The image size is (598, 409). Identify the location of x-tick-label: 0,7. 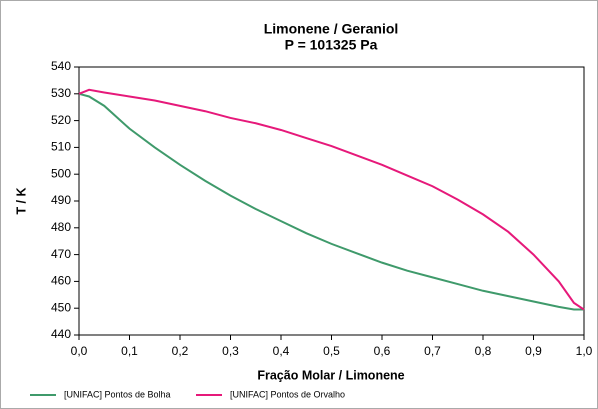
(432, 351).